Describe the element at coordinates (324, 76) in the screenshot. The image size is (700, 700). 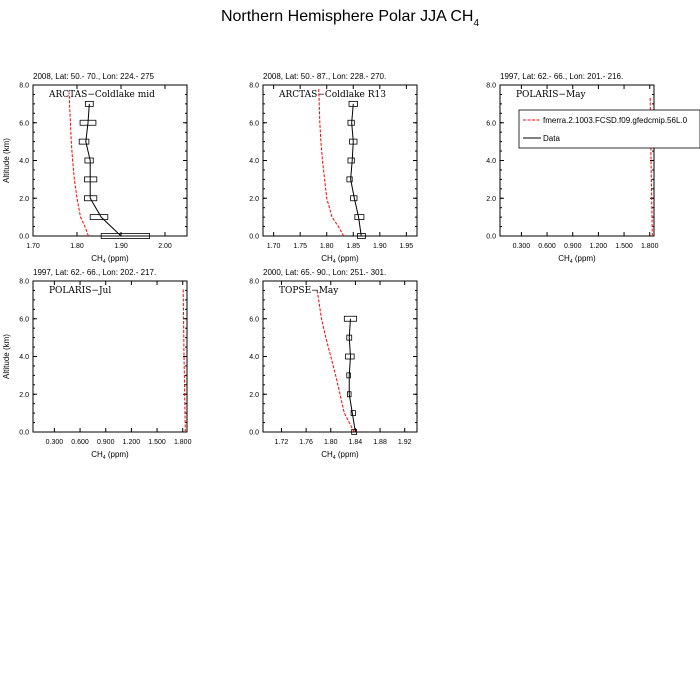
I see `panel-header: 2008, Lat: 50.- 87., Lon: 228.- 270.` at that location.